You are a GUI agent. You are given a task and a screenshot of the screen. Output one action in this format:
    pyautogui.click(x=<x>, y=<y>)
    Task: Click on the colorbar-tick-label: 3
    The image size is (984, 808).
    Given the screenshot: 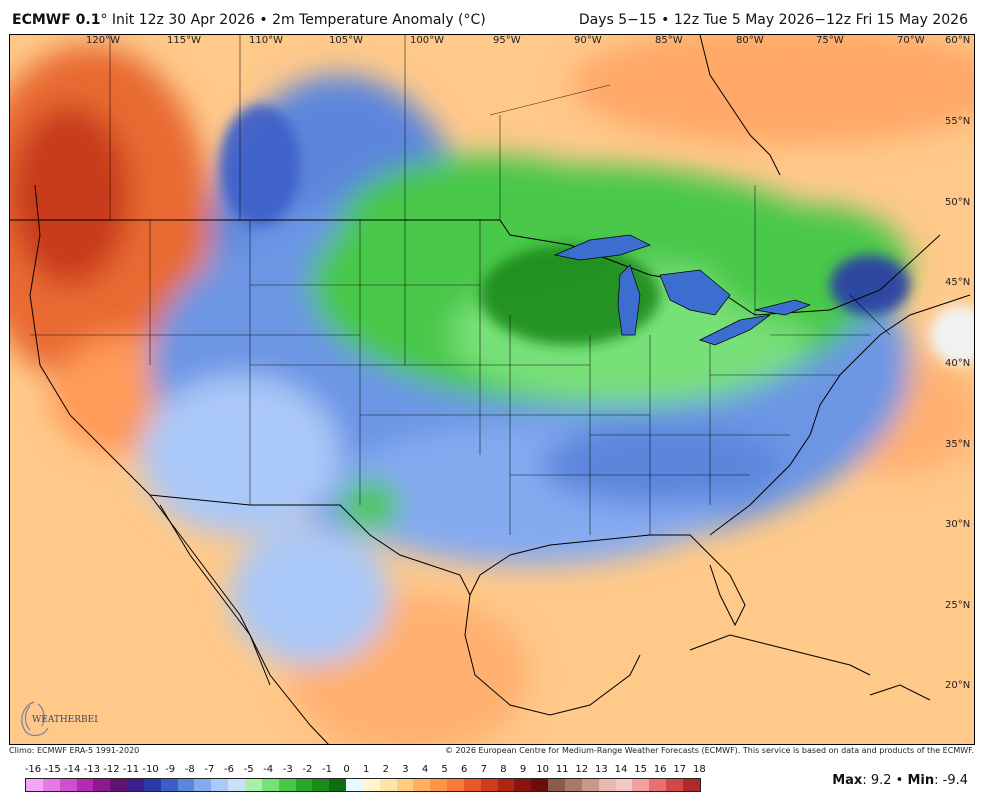 What is the action you would take?
    pyautogui.click(x=405, y=769)
    